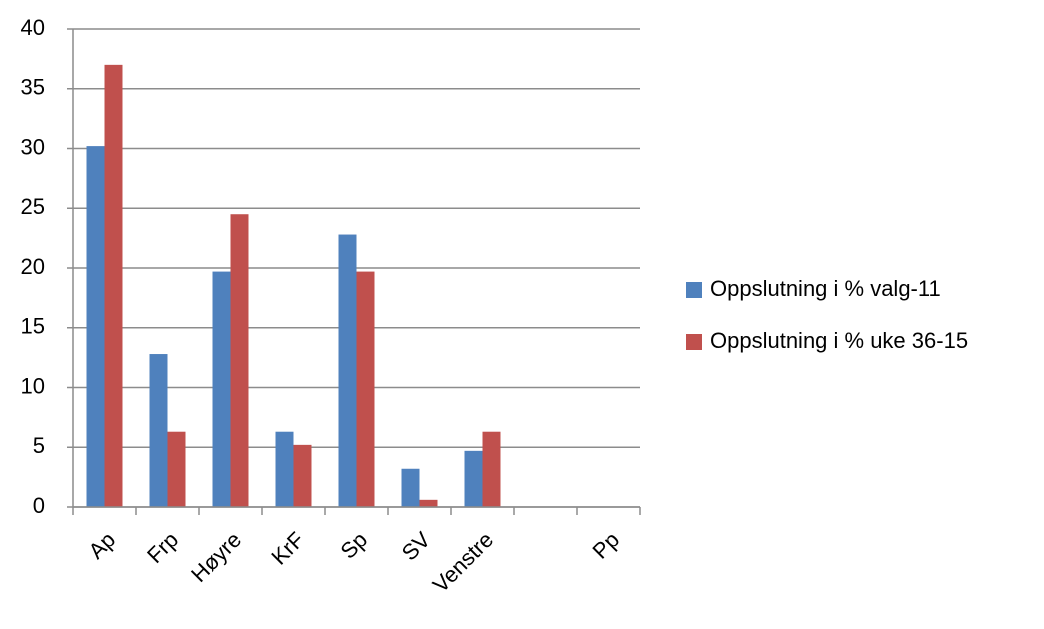  What do you see at coordinates (39, 445) in the screenshot?
I see `y-tick-label: 5` at bounding box center [39, 445].